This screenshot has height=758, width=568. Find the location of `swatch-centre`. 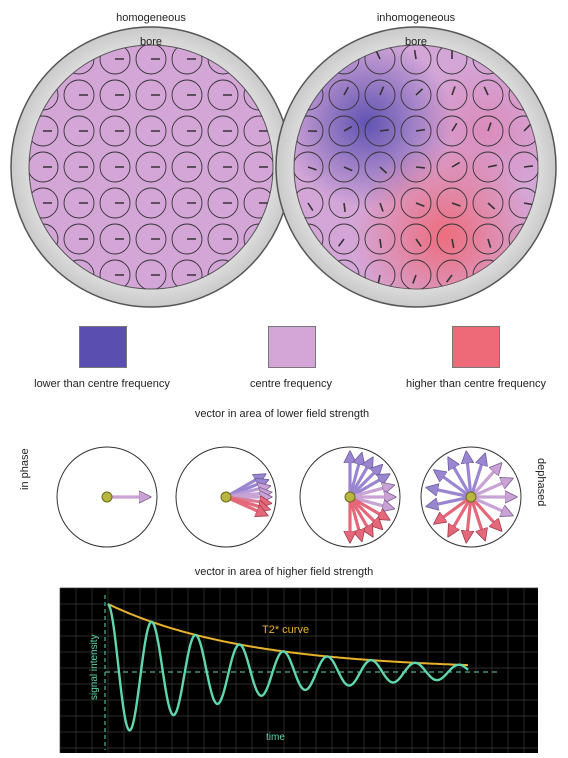

swatch-centre is located at coordinates (292, 347).